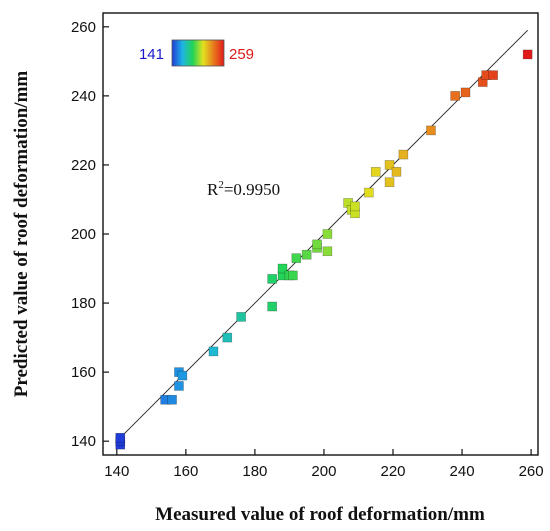 The width and height of the screenshot is (550, 531). Describe the element at coordinates (323, 471) in the screenshot. I see `x-tick-label: 200` at that location.